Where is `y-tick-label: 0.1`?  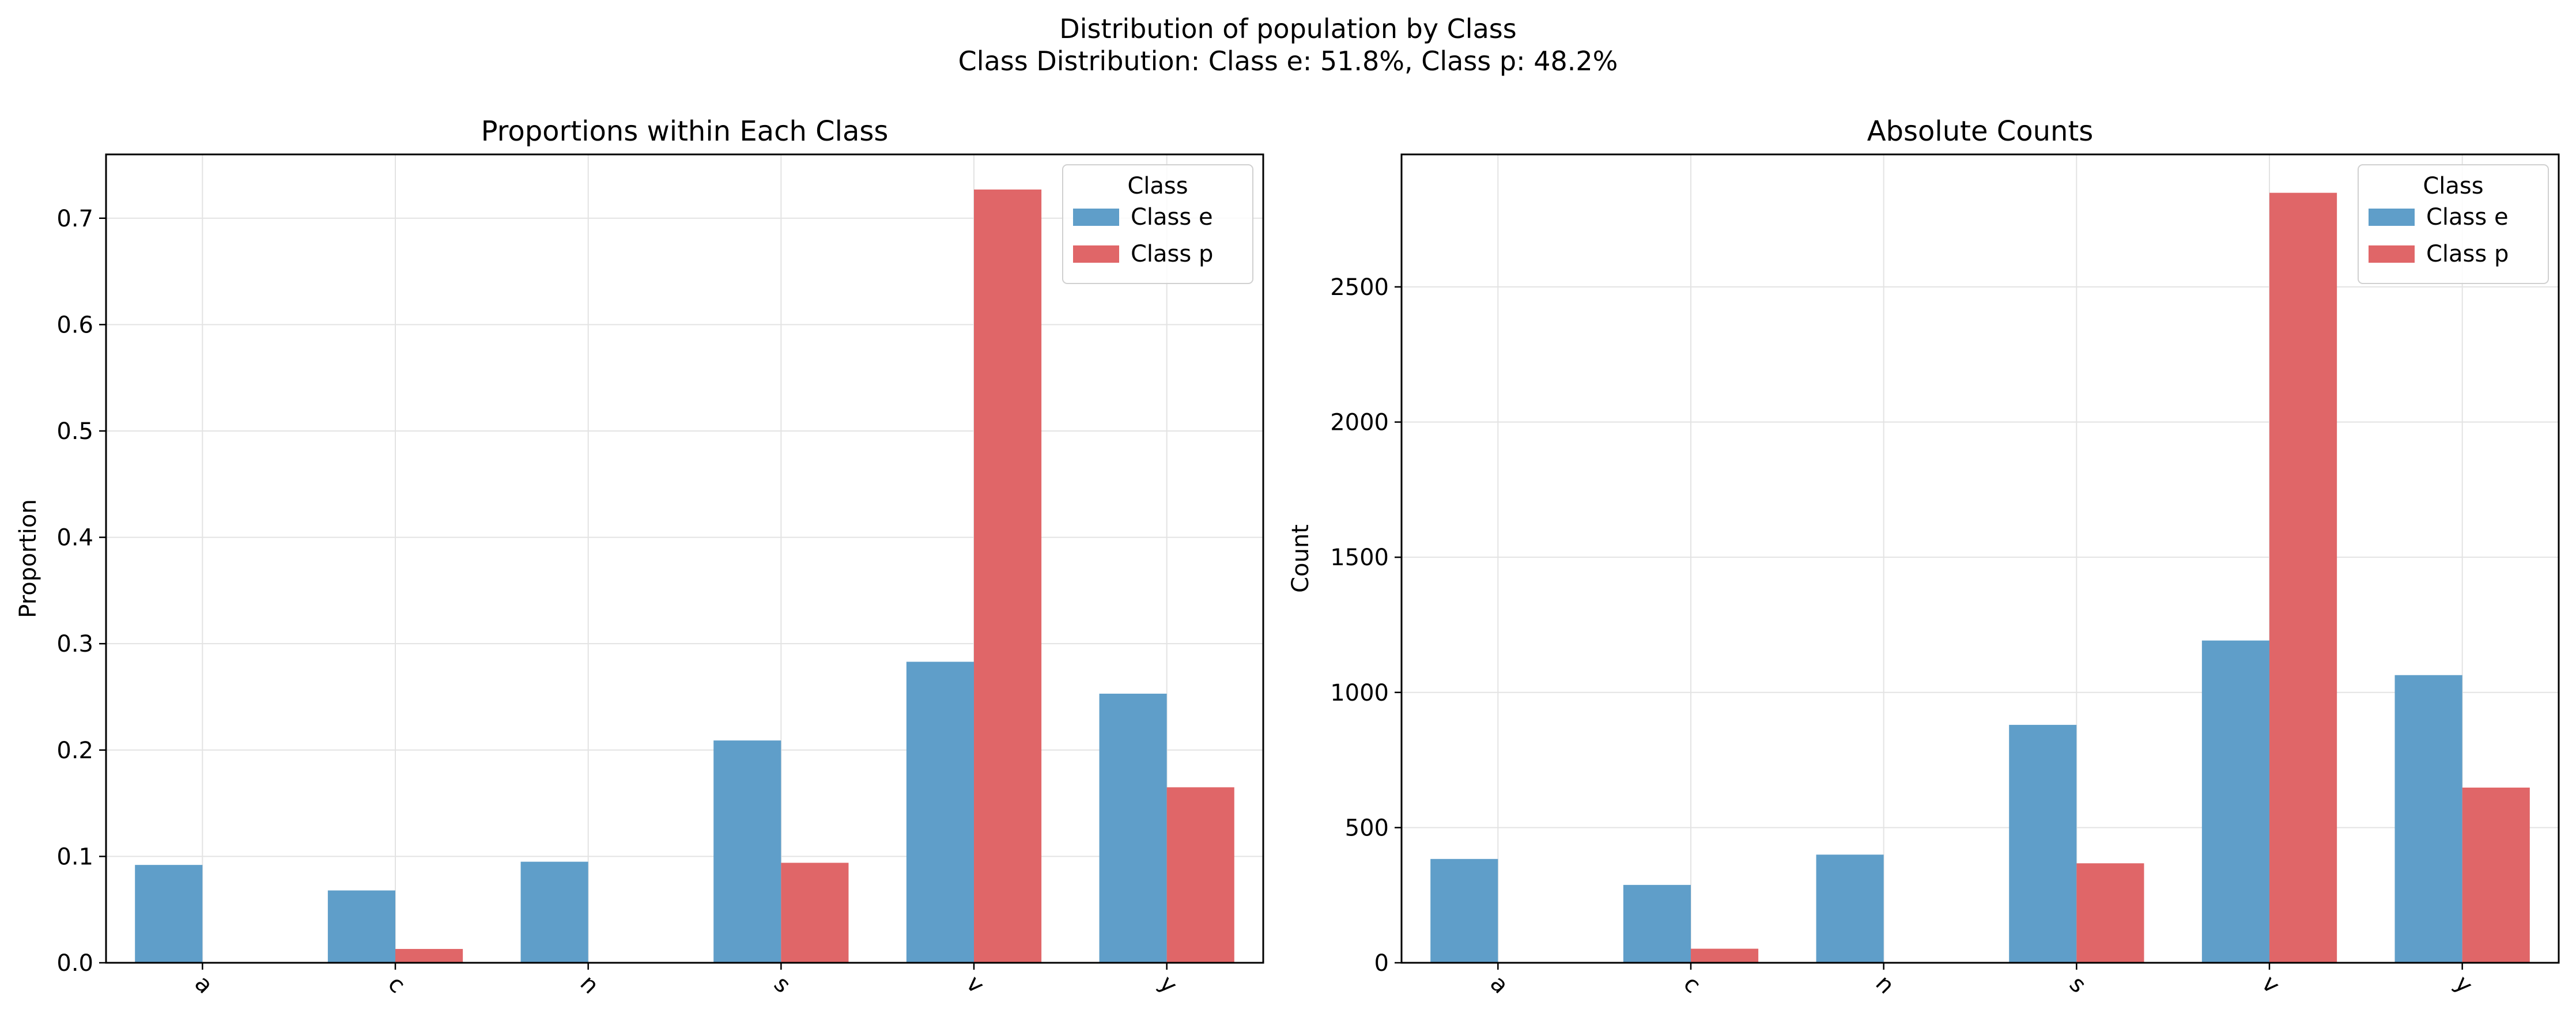 y-tick-label: 0.1 is located at coordinates (75, 857).